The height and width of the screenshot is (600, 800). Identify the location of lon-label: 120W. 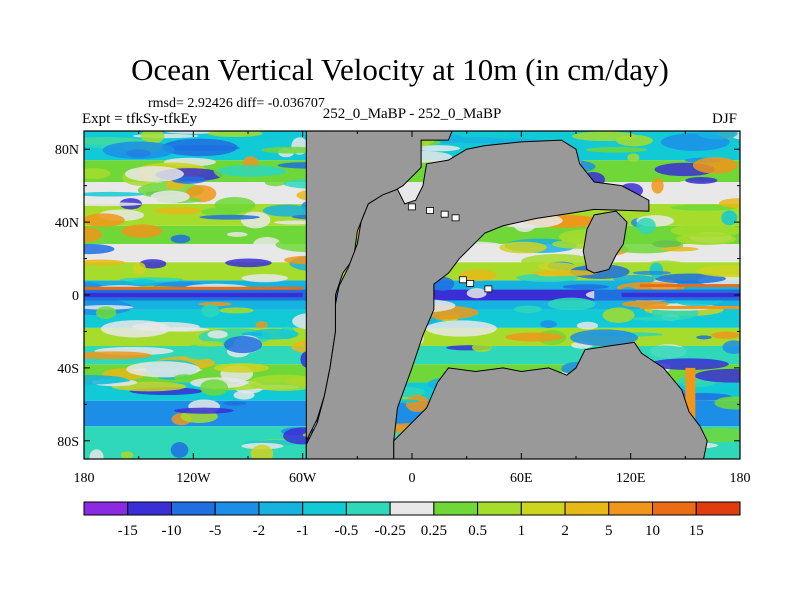
(193, 478).